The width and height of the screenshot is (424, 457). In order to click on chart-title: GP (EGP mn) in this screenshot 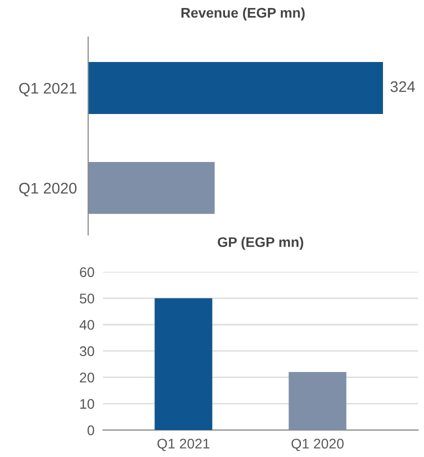, I will do `click(261, 243)`.